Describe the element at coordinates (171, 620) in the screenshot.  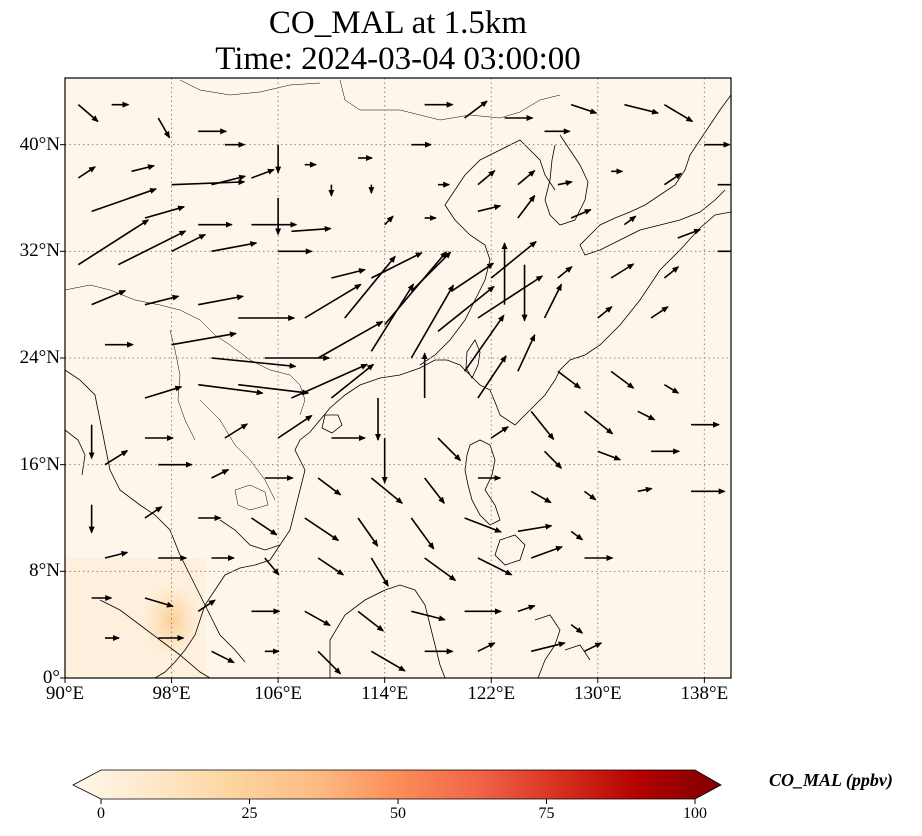
I see `co-hotspot` at that location.